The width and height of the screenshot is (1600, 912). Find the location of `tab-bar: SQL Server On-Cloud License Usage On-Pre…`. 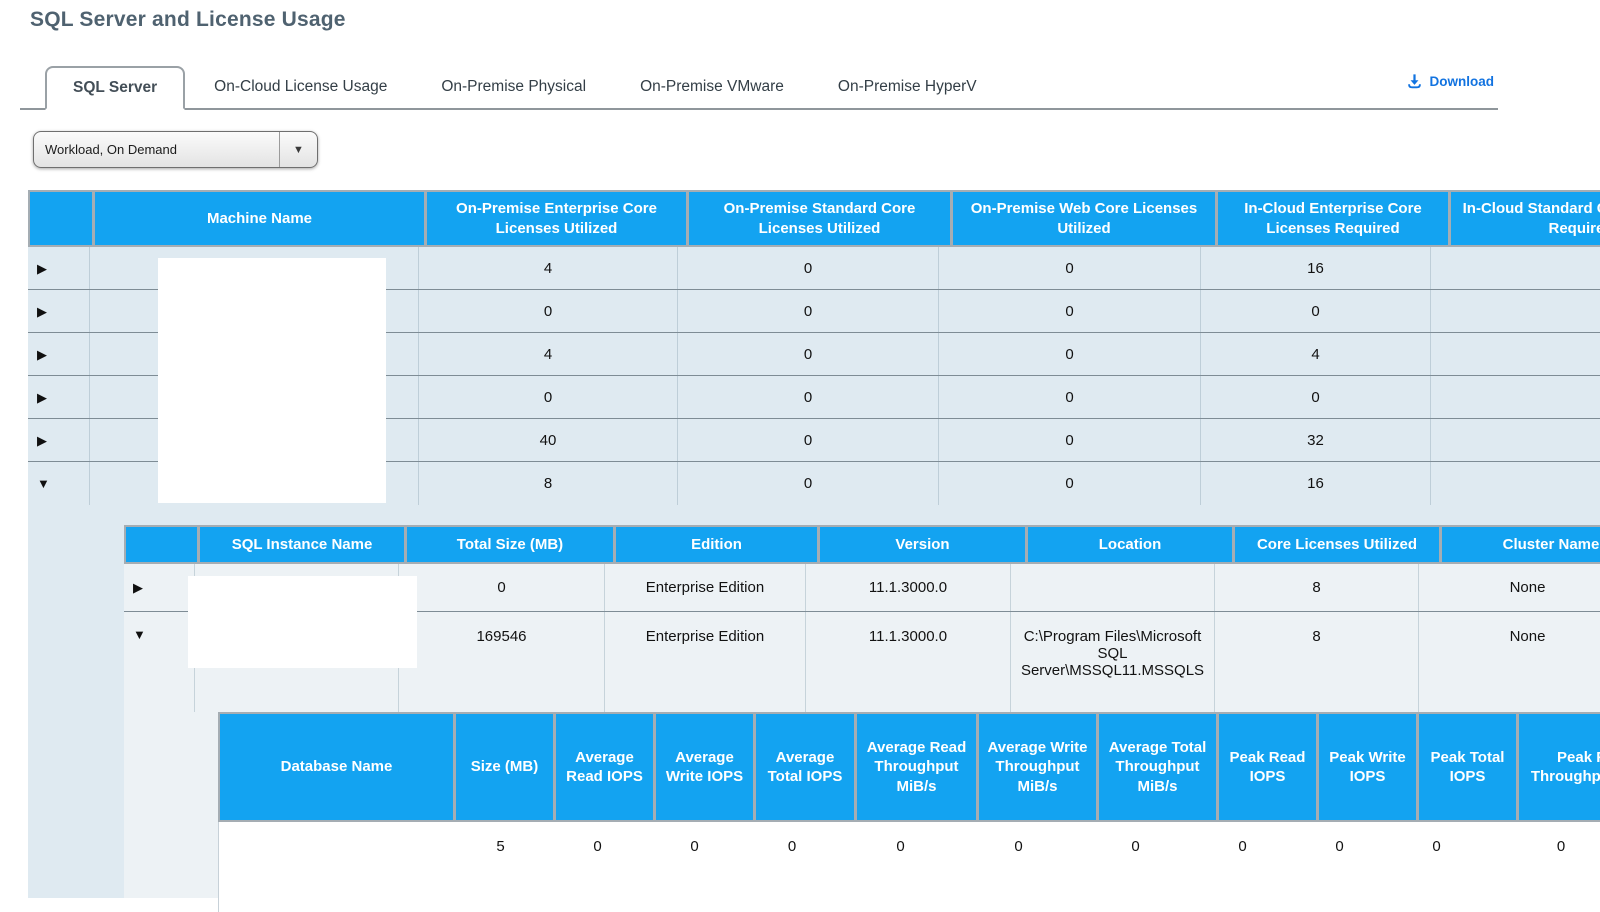

tab-bar: SQL Server On-Cloud License Usage On-Pre… is located at coordinates (759, 86).